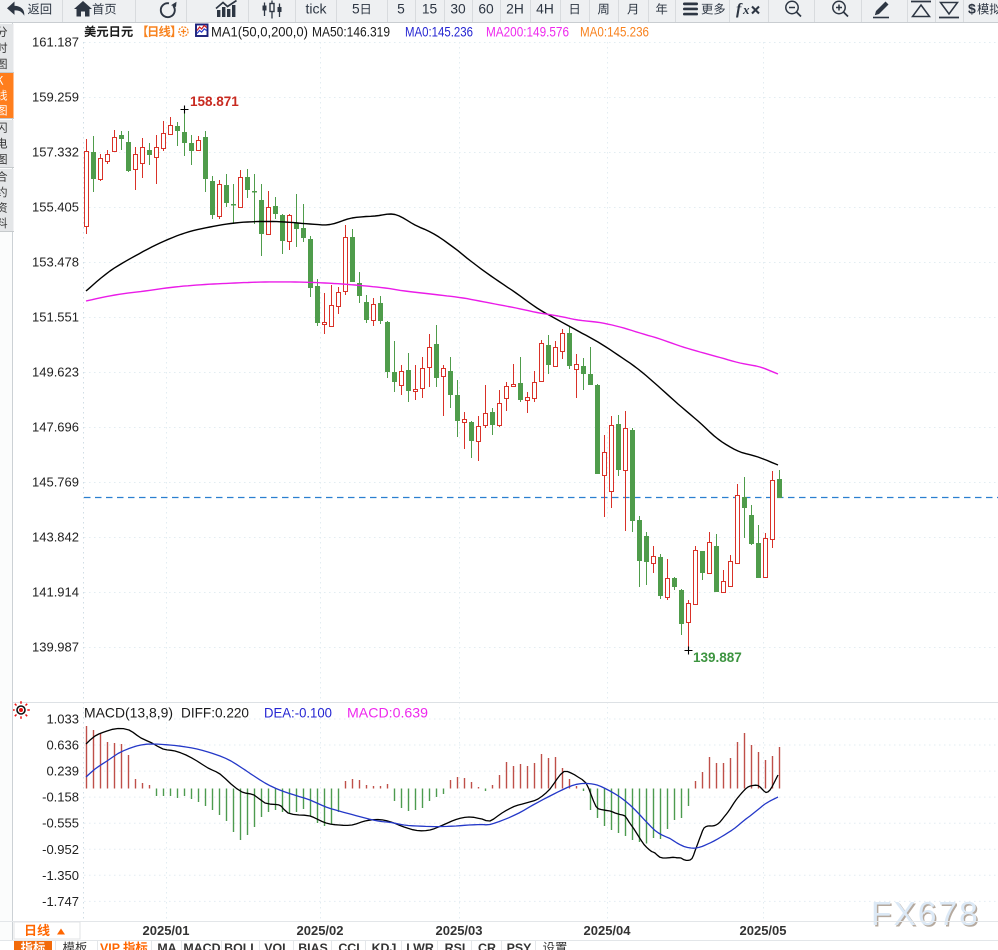  What do you see at coordinates (55, 317) in the screenshot?
I see `svg-text: 151.551` at bounding box center [55, 317].